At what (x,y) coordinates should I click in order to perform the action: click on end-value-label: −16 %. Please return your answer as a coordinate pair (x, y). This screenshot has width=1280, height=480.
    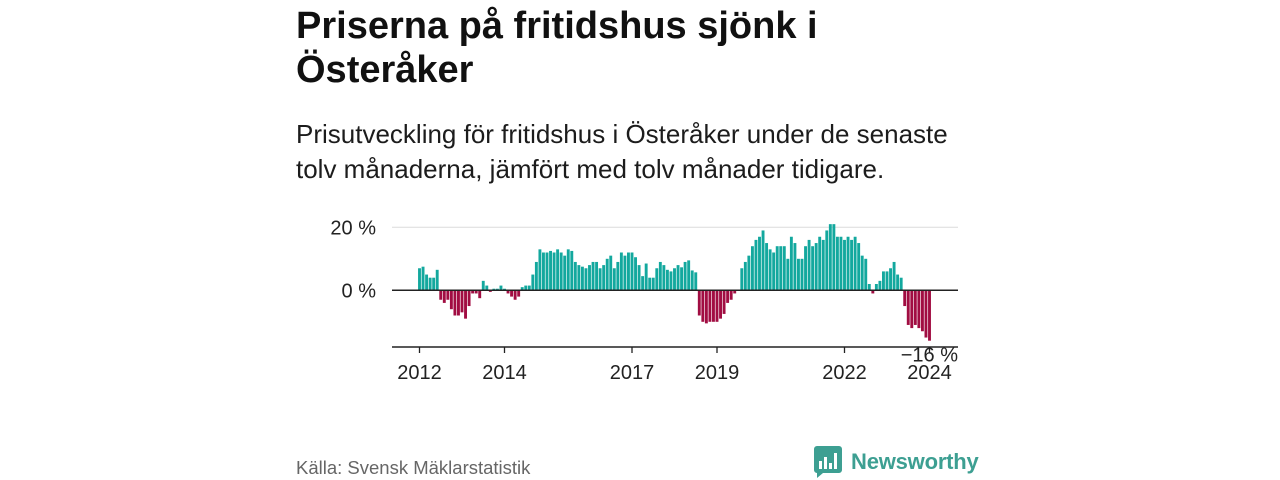
    Looking at the image, I should click on (929, 356).